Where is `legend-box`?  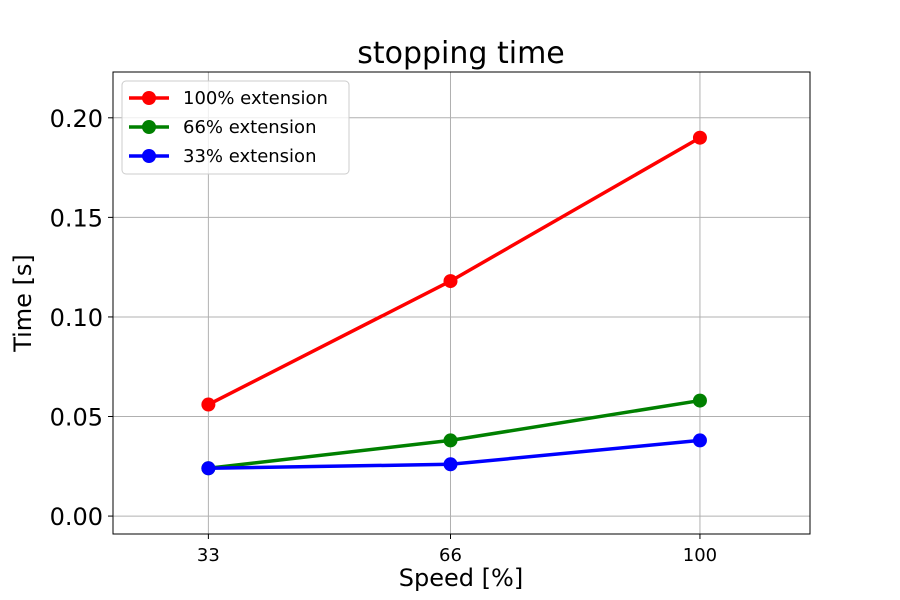 legend-box is located at coordinates (235, 127).